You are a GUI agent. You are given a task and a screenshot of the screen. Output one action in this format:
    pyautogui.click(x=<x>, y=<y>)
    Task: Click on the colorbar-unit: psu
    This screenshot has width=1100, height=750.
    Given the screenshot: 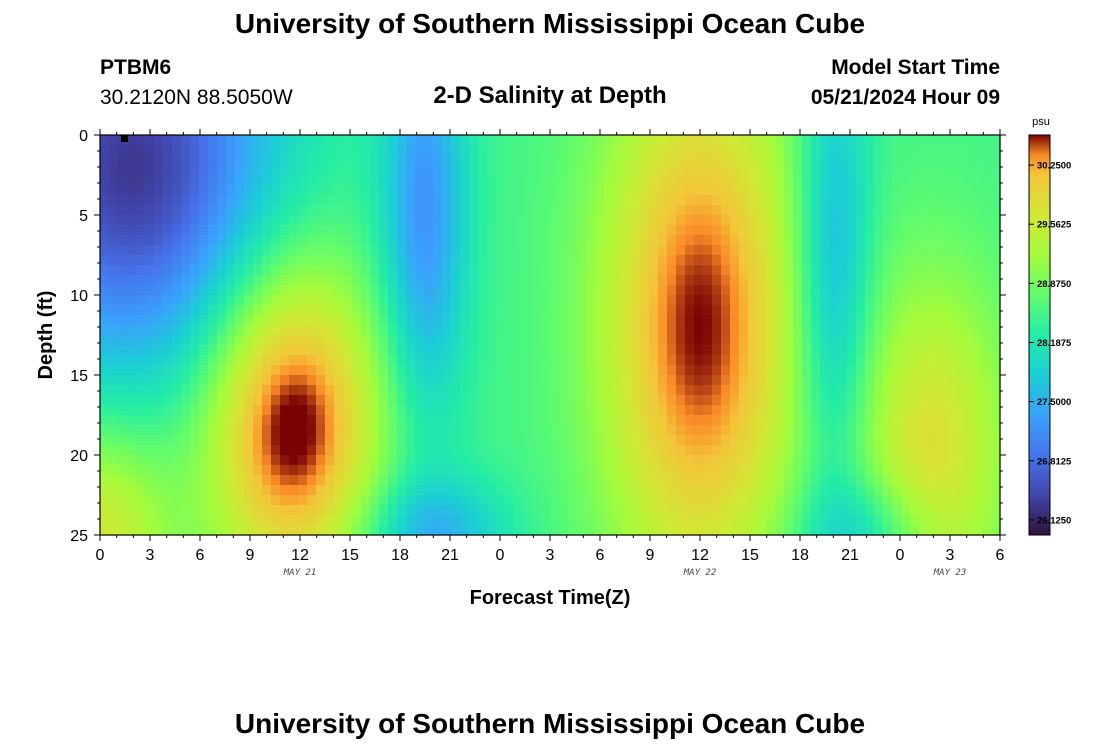 What is the action you would take?
    pyautogui.click(x=1041, y=122)
    